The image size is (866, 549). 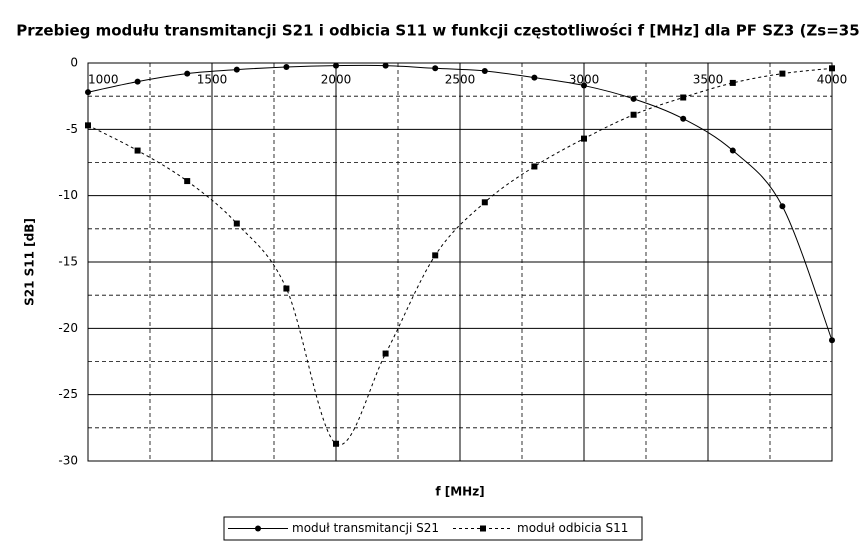 I want to click on y-tick-label: -30, so click(x=68, y=461).